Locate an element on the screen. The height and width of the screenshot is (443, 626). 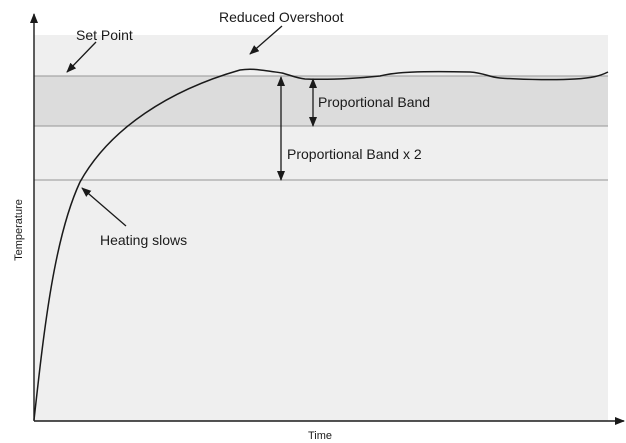
y-axis-label: Temperature is located at coordinates (19, 230).